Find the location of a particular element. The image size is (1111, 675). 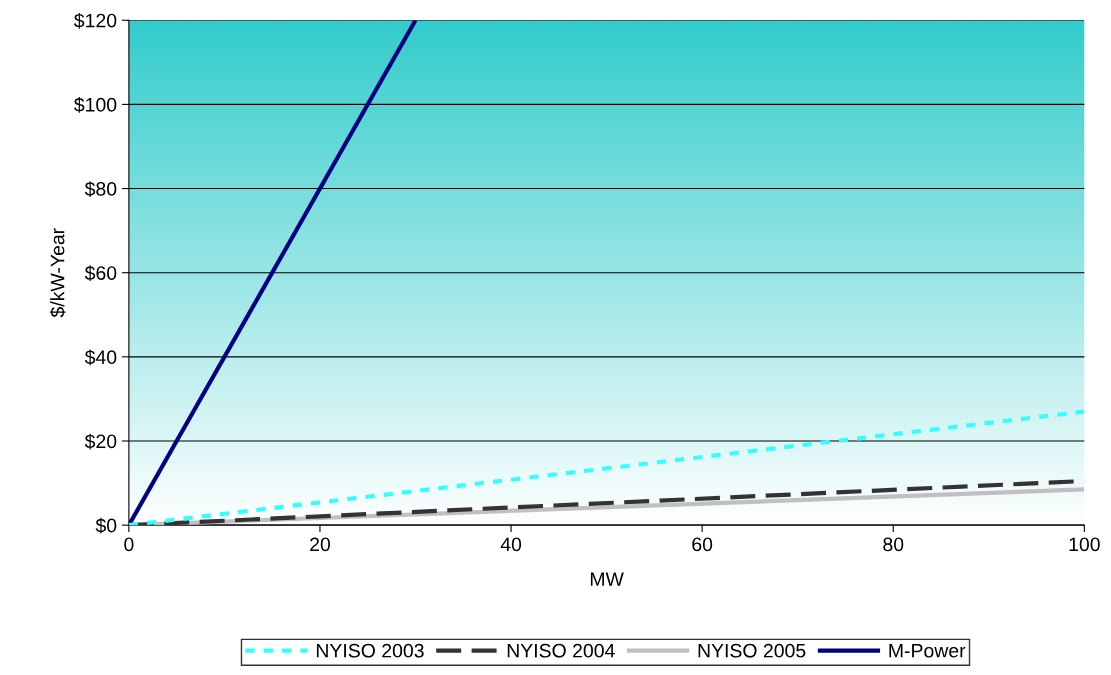

y-tick-label: $100 is located at coordinates (95, 105).